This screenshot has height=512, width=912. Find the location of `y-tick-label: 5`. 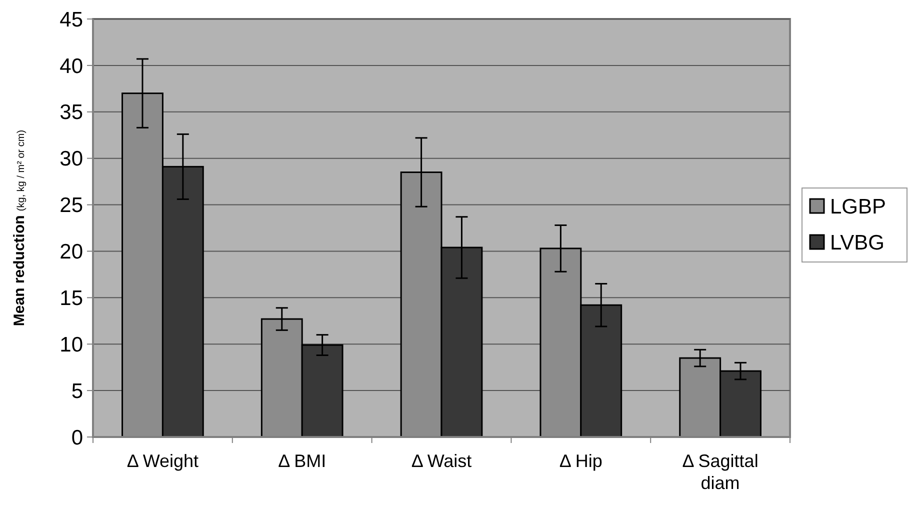

y-tick-label: 5 is located at coordinates (77, 391).